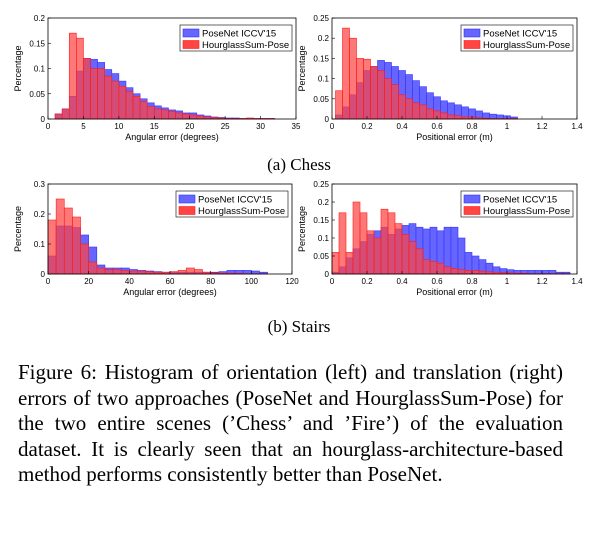  I want to click on x-tick-label: 25, so click(225, 126).